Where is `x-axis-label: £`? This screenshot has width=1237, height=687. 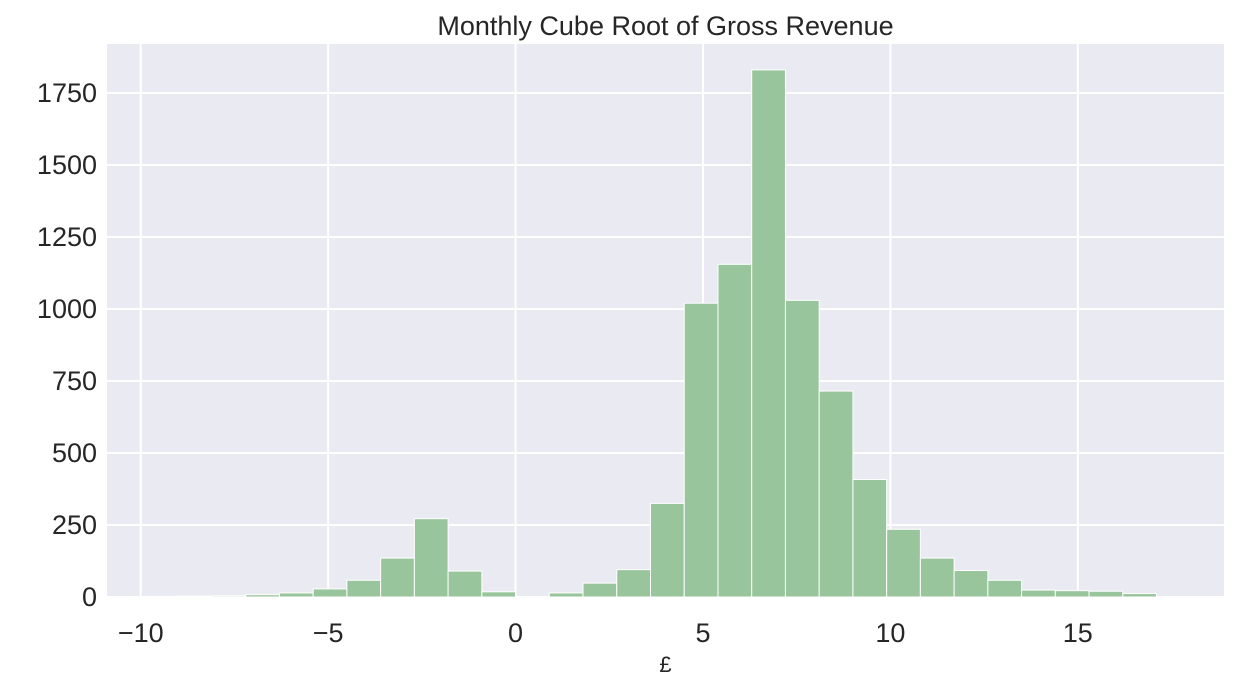 x-axis-label: £ is located at coordinates (665, 664).